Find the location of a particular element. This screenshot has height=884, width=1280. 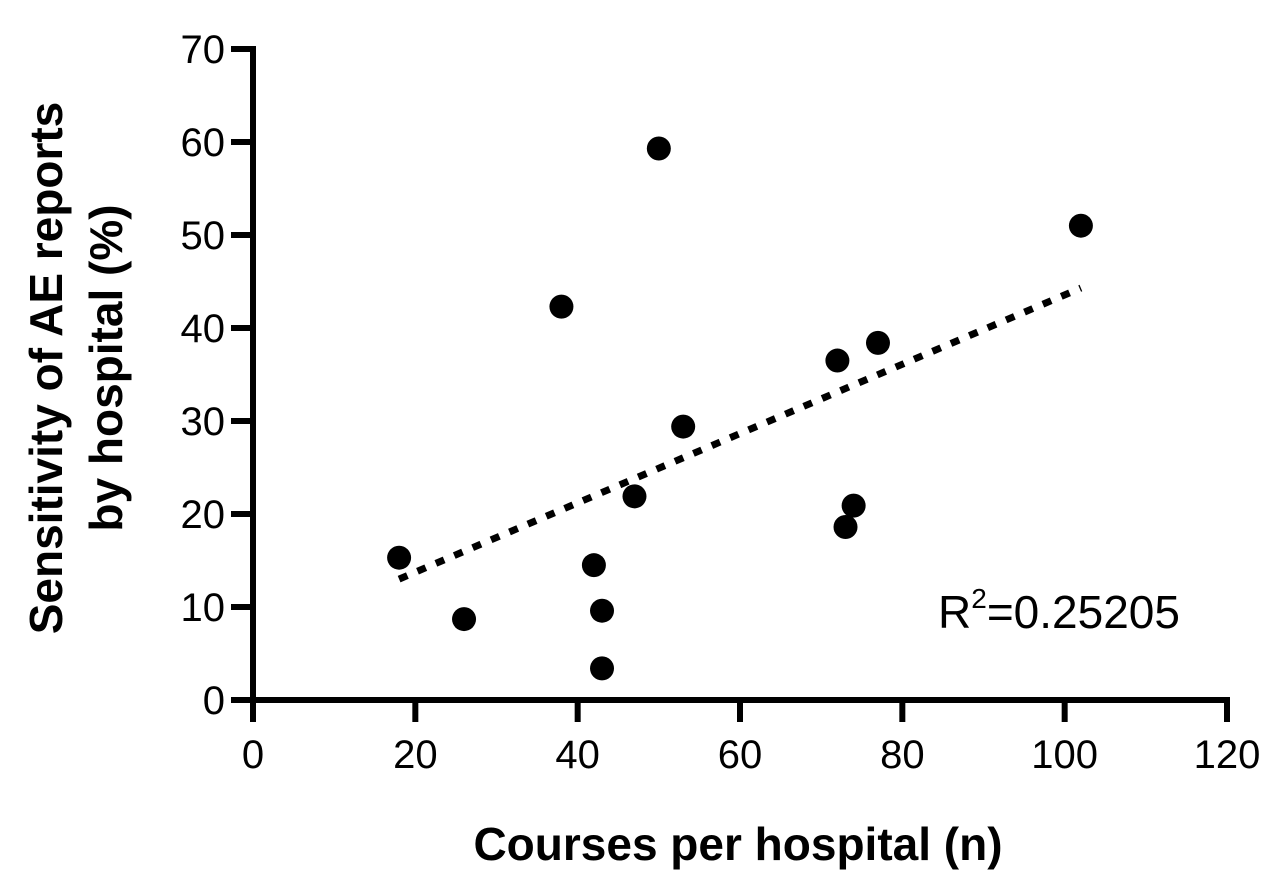

y-tick-label-60: 60 is located at coordinates (203, 143).